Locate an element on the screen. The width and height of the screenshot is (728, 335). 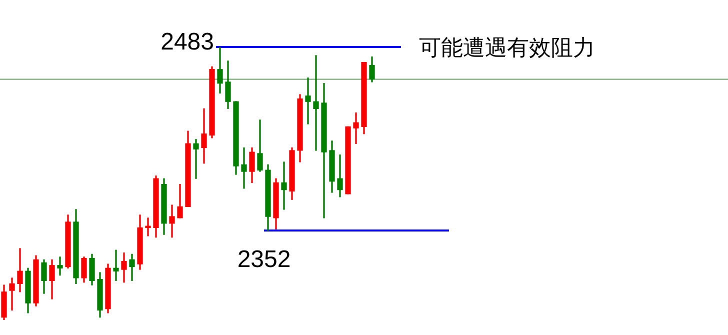
annotation: 2352 is located at coordinates (264, 260).